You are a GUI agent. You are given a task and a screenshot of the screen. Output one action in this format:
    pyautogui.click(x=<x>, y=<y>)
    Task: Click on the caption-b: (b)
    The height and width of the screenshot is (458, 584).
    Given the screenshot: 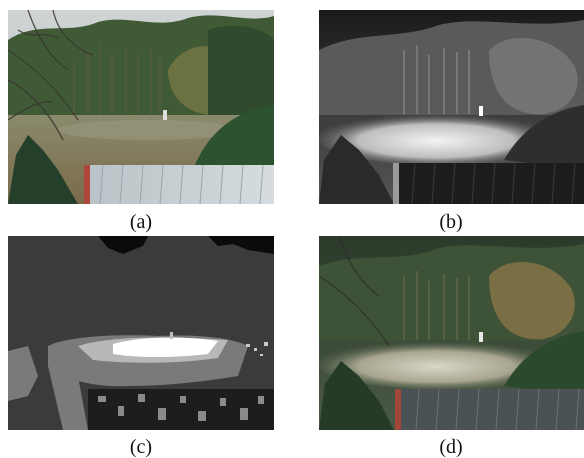 What is the action you would take?
    pyautogui.click(x=451, y=222)
    